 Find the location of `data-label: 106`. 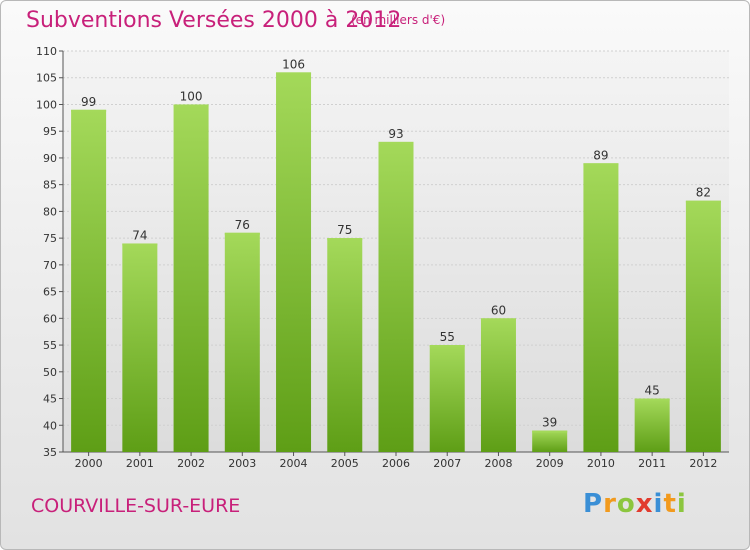

data-label: 106 is located at coordinates (293, 64).